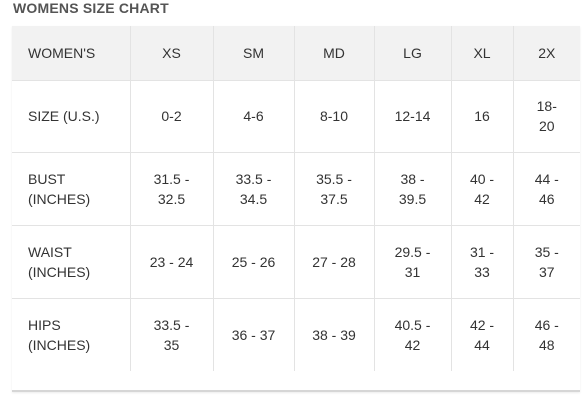 The width and height of the screenshot is (588, 400). I want to click on cell-line: 8-10, so click(334, 116).